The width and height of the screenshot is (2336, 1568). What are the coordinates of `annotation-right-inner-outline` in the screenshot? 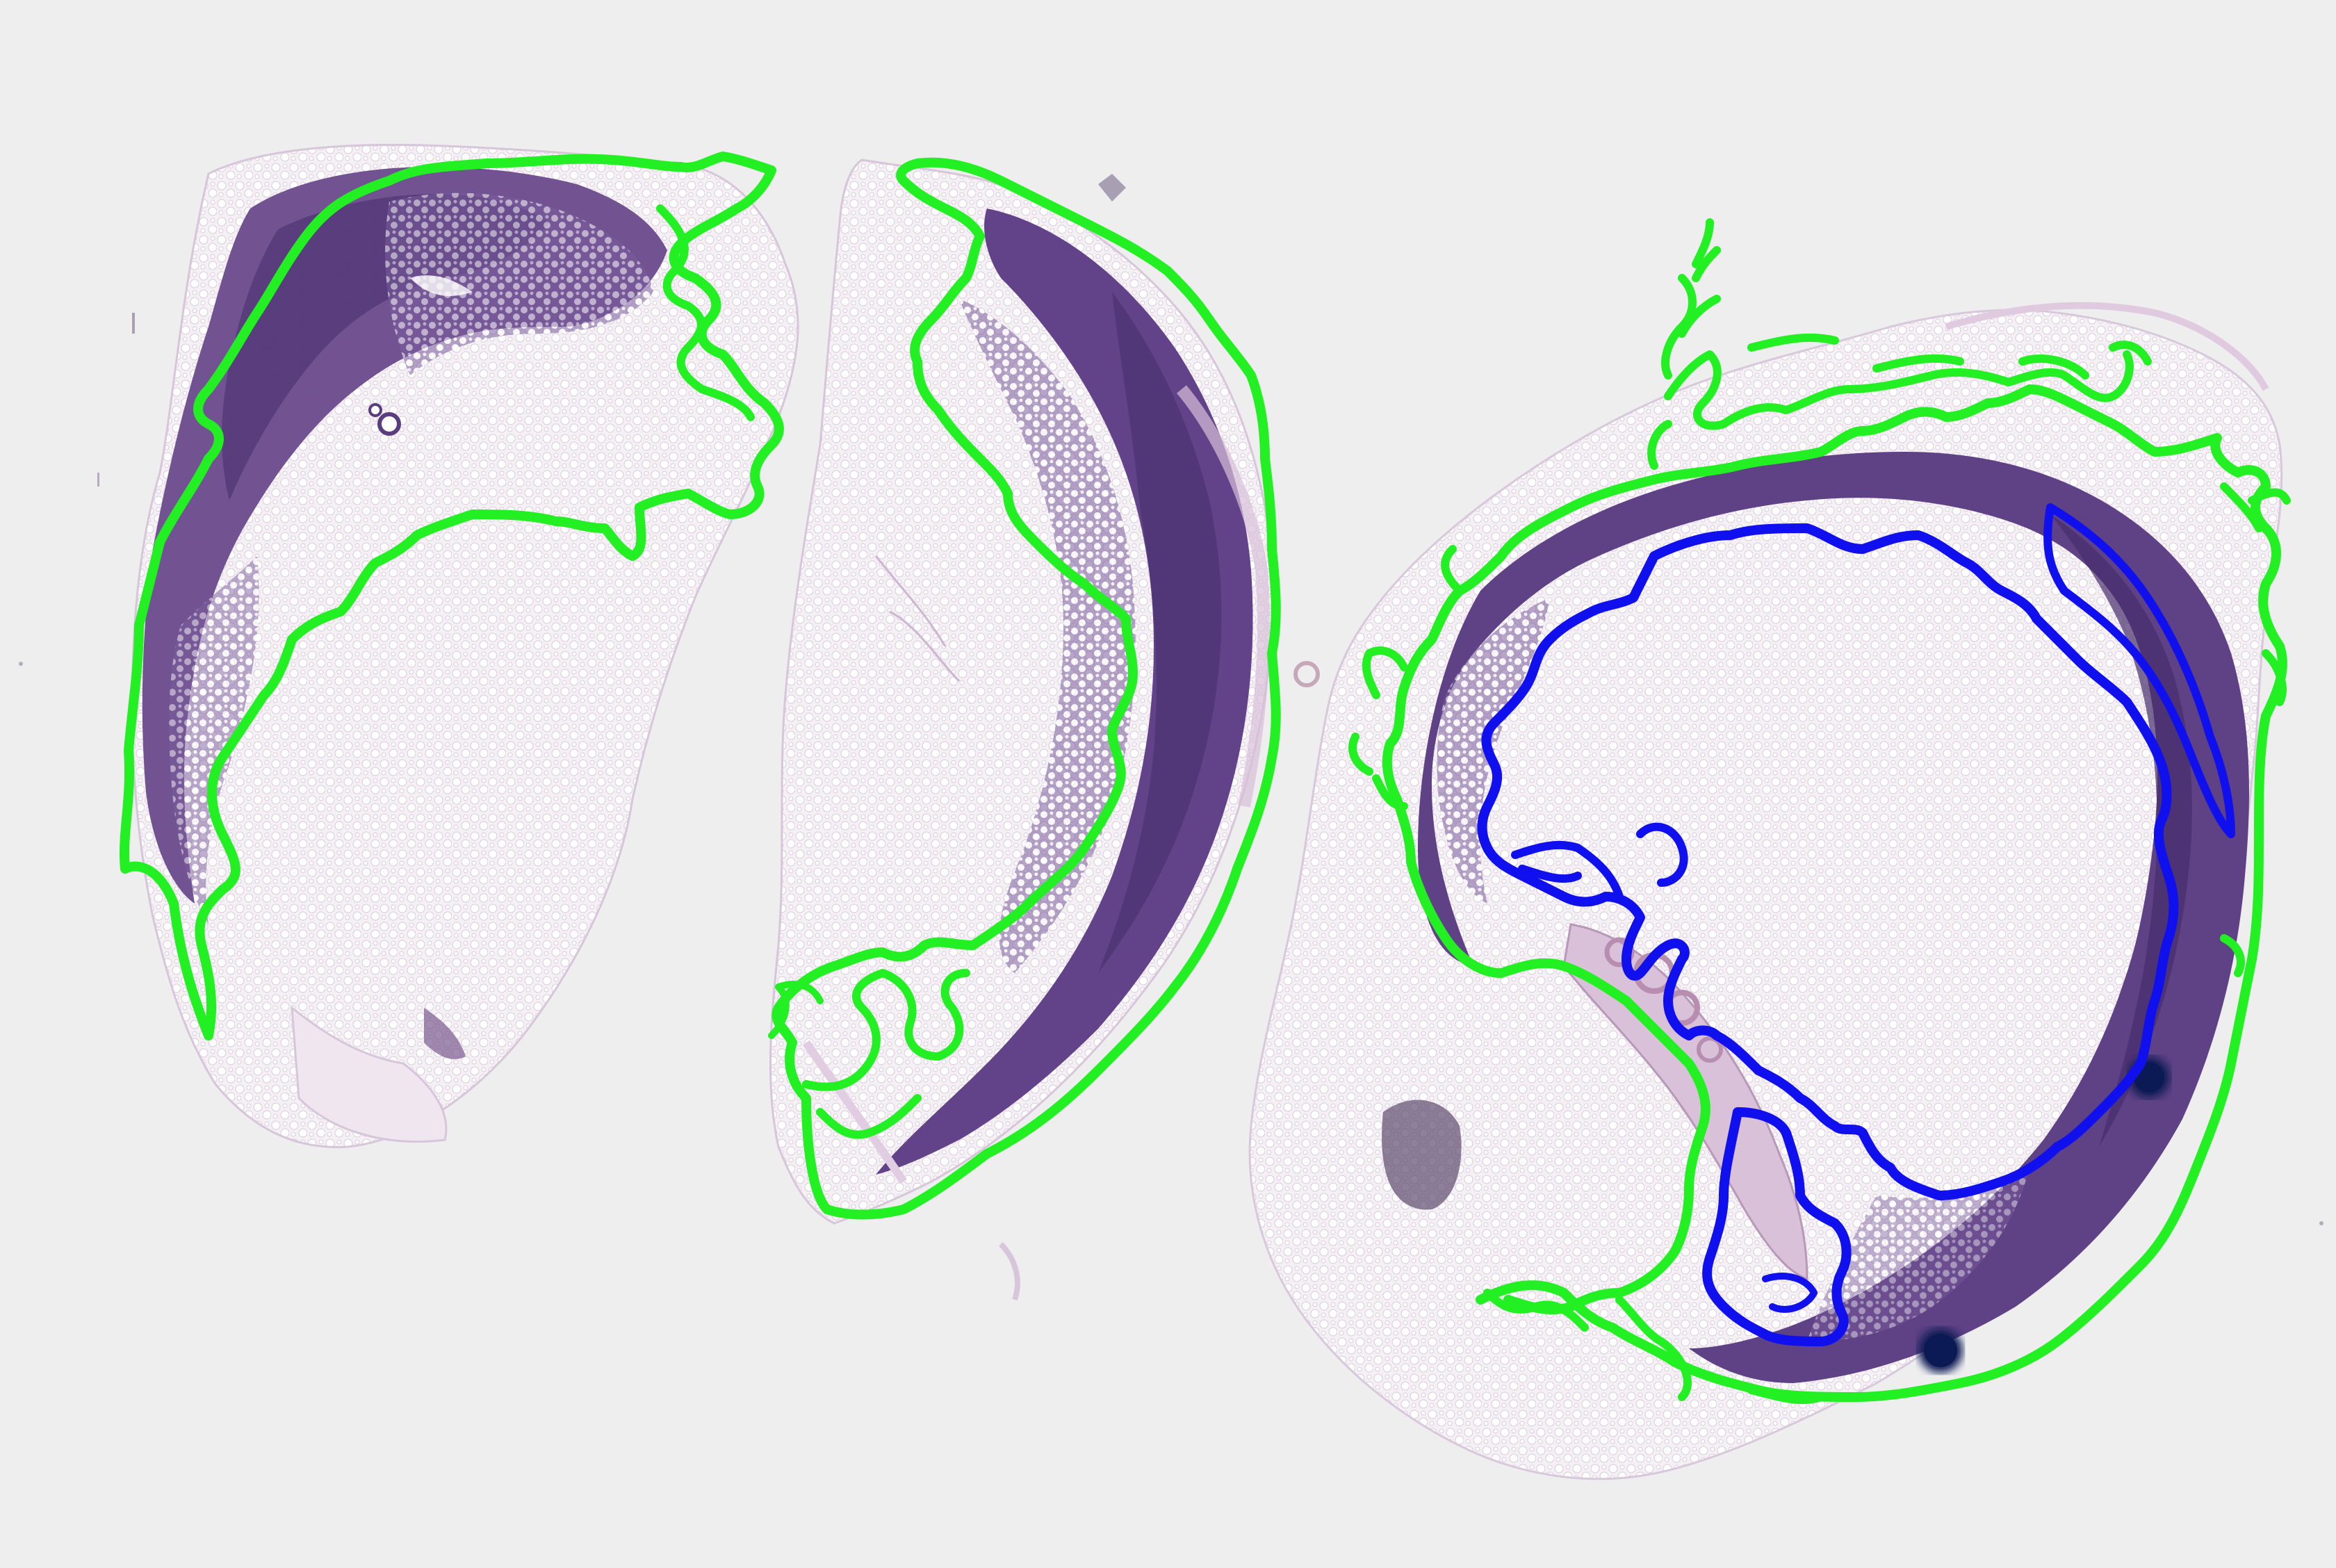 It's located at (1828, 861).